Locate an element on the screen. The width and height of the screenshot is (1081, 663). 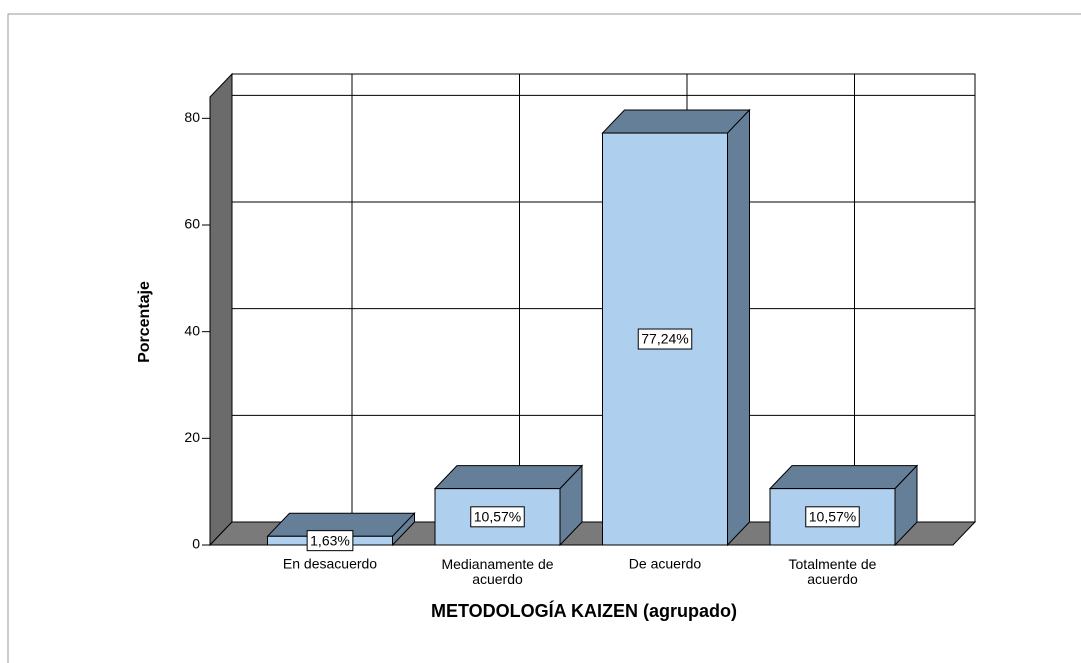
x-tick-label: En desacuerdo is located at coordinates (330, 564).